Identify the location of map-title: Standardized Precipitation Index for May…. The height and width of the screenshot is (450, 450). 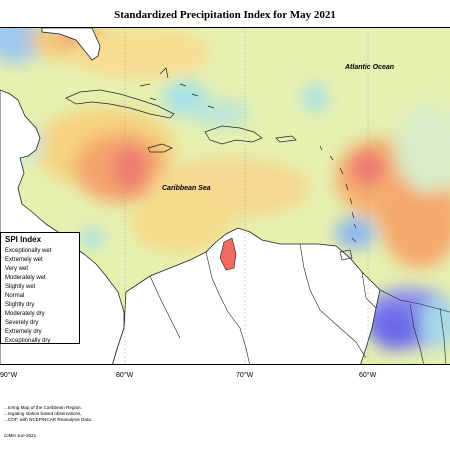
(225, 15).